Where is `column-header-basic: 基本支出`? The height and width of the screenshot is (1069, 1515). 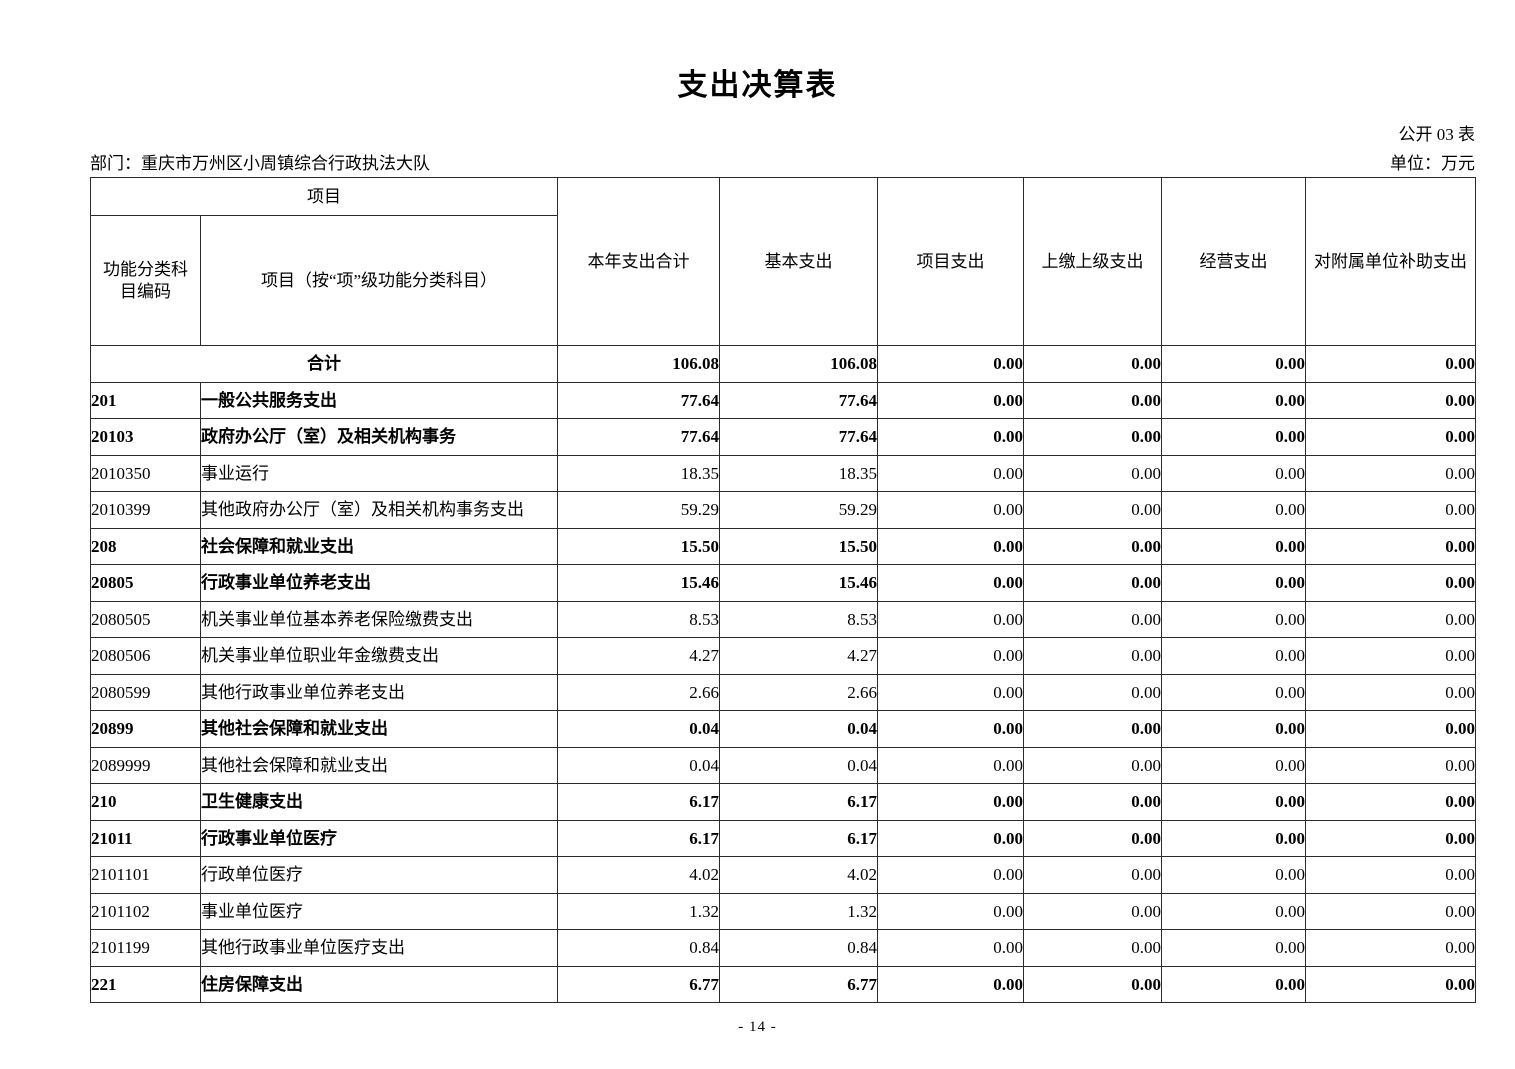 column-header-basic: 基本支出 is located at coordinates (798, 261).